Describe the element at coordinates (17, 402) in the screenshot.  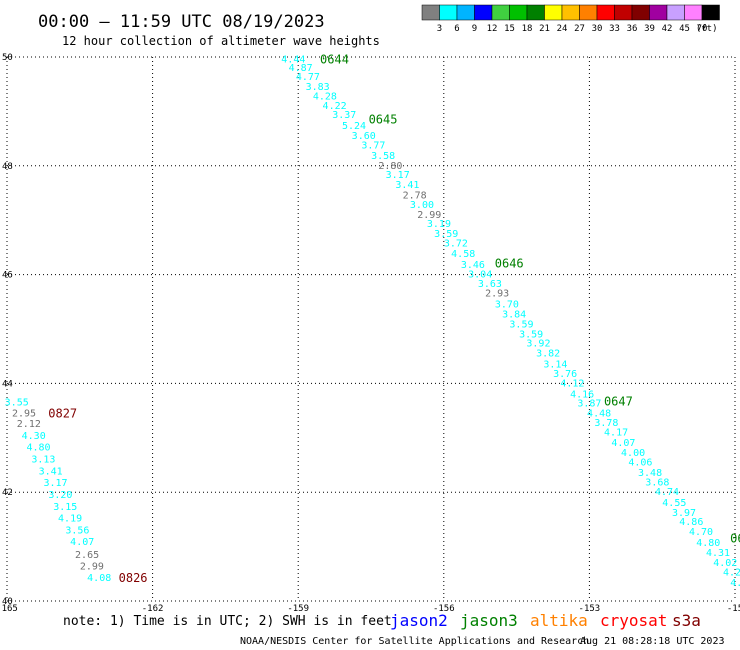
I see `swh-value-point: 3.55` at that location.